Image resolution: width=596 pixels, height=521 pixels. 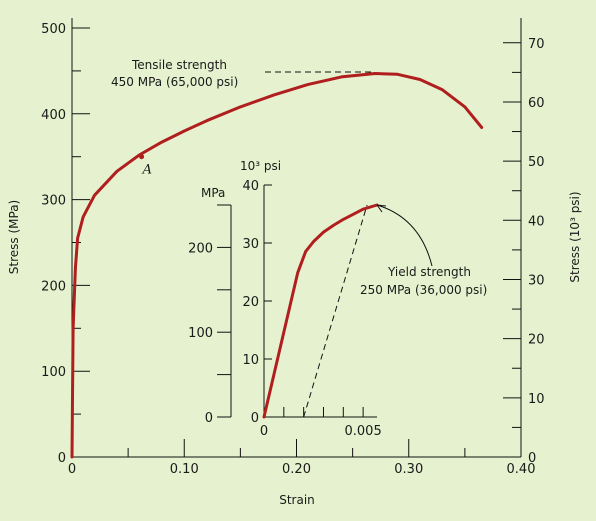 What do you see at coordinates (250, 244) in the screenshot?
I see `inset-psi-tick-label: 30` at bounding box center [250, 244].